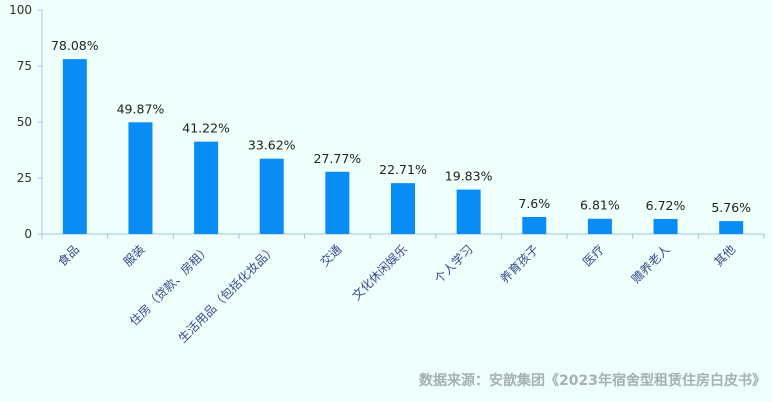 The height and width of the screenshot is (402, 772). What do you see at coordinates (453, 264) in the screenshot?
I see `x-tick-label: 个人学习` at bounding box center [453, 264].